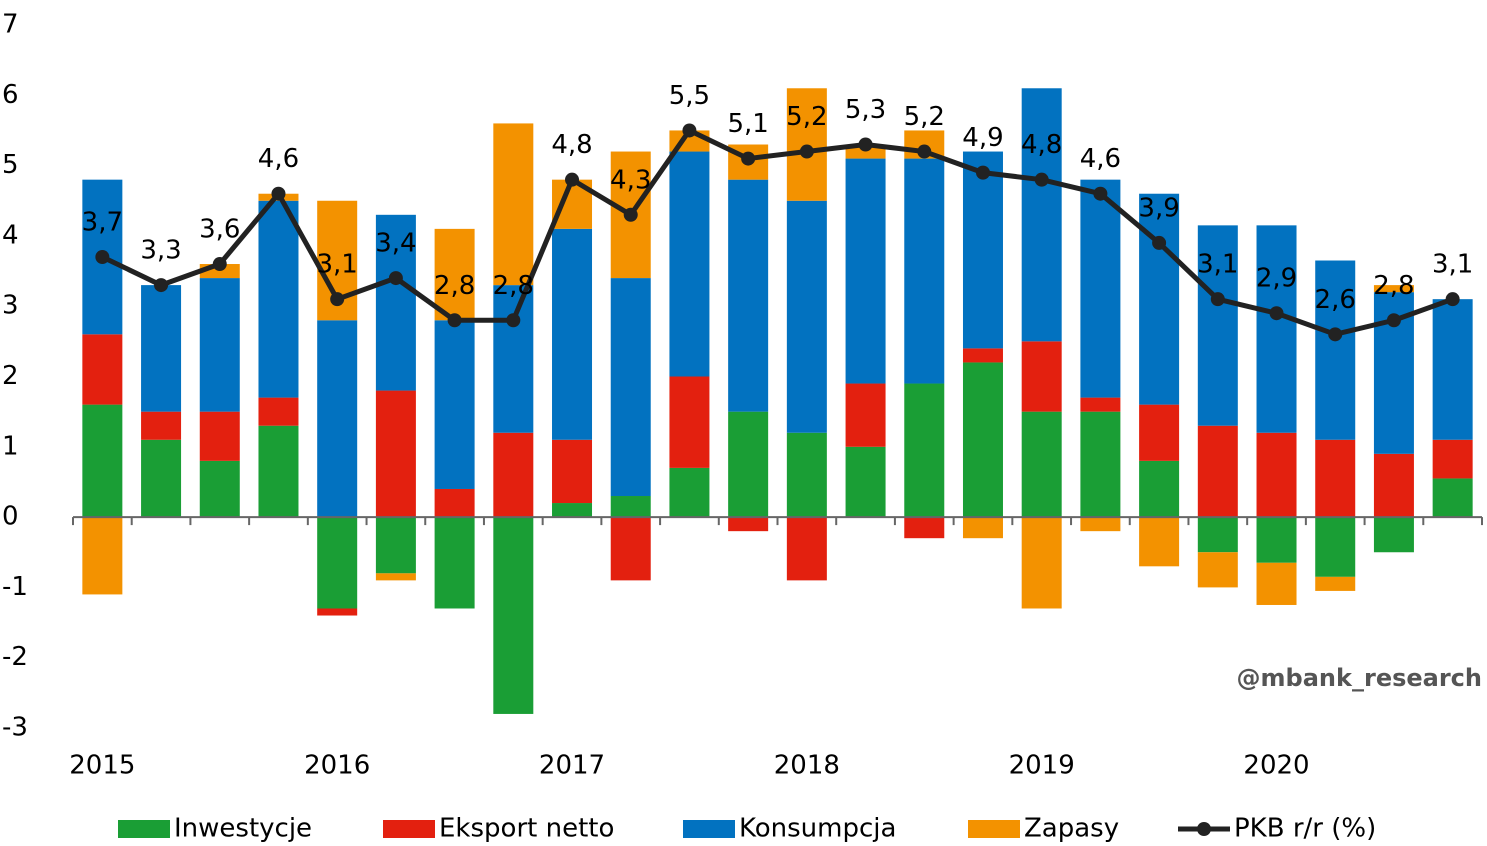 The image size is (1487, 846). What do you see at coordinates (10, 446) in the screenshot?
I see `y-tick-label: 1` at bounding box center [10, 446].